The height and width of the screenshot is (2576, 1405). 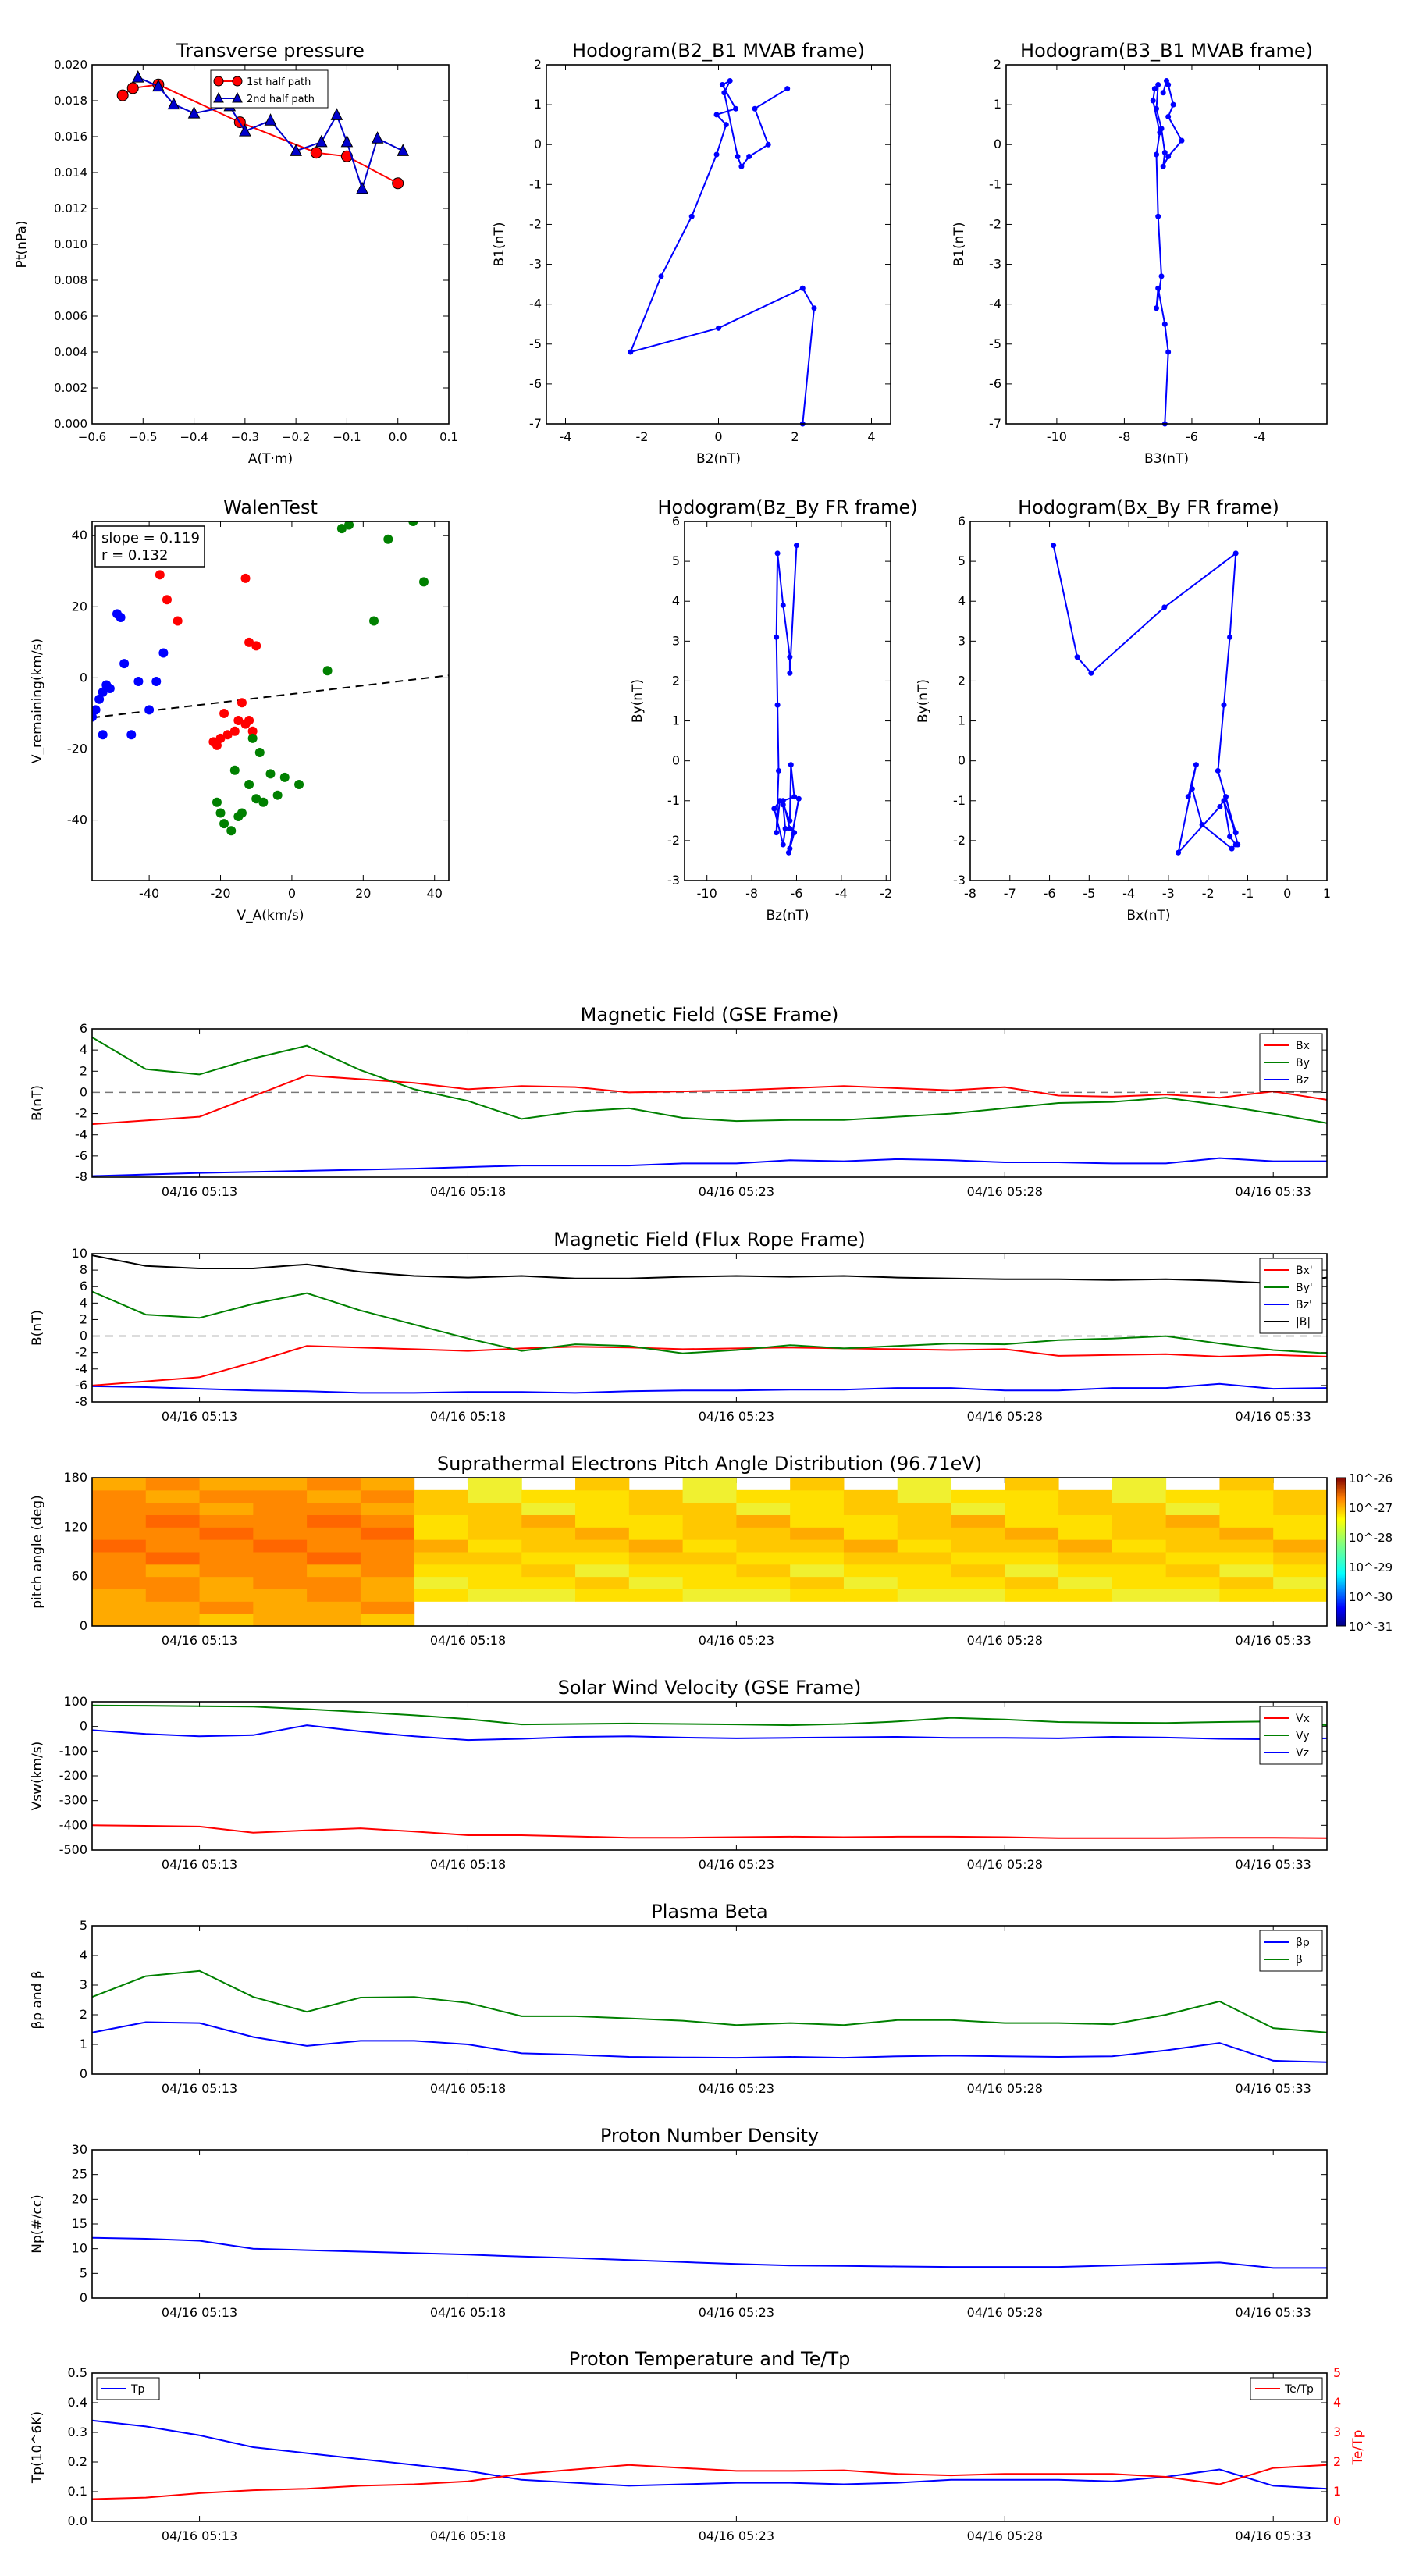 I want to click on x-tick-label: -8, so click(x=1124, y=436).